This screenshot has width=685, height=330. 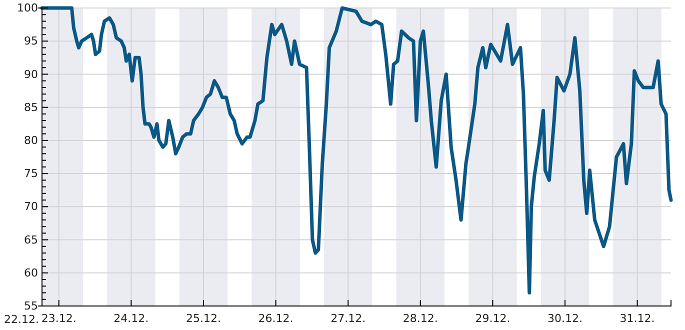 What do you see at coordinates (203, 318) in the screenshot?
I see `x-tick-label: 25.12.` at bounding box center [203, 318].